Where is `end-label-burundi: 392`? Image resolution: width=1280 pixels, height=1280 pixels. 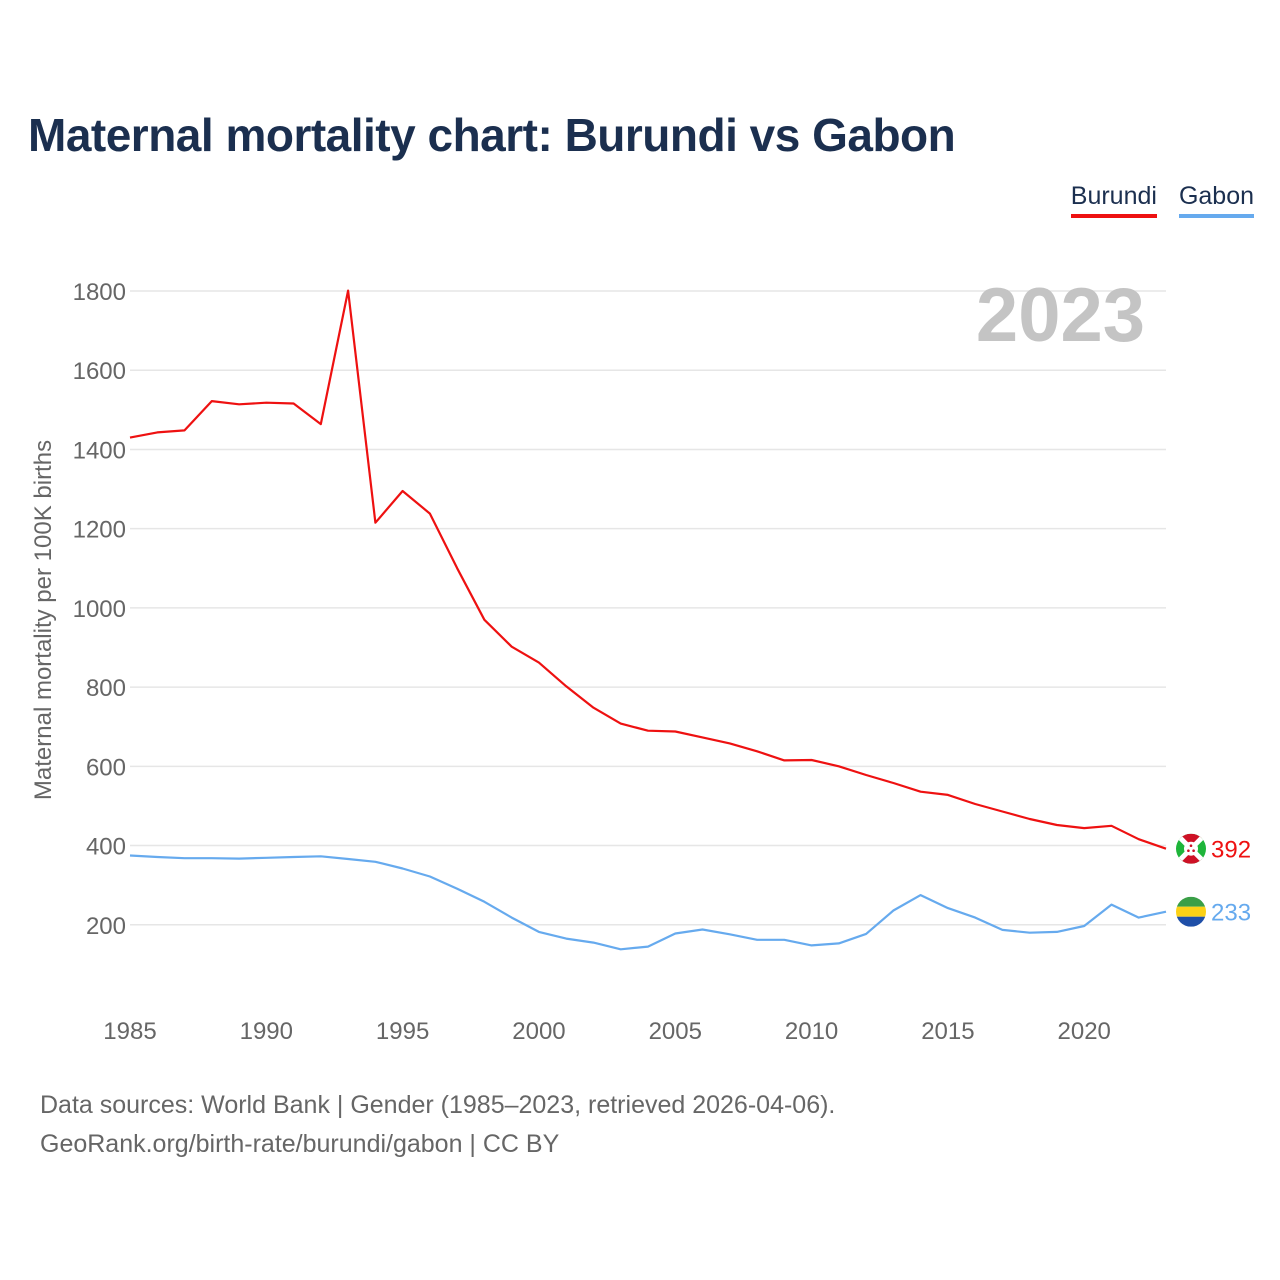
end-label-burundi: 392 is located at coordinates (1231, 850).